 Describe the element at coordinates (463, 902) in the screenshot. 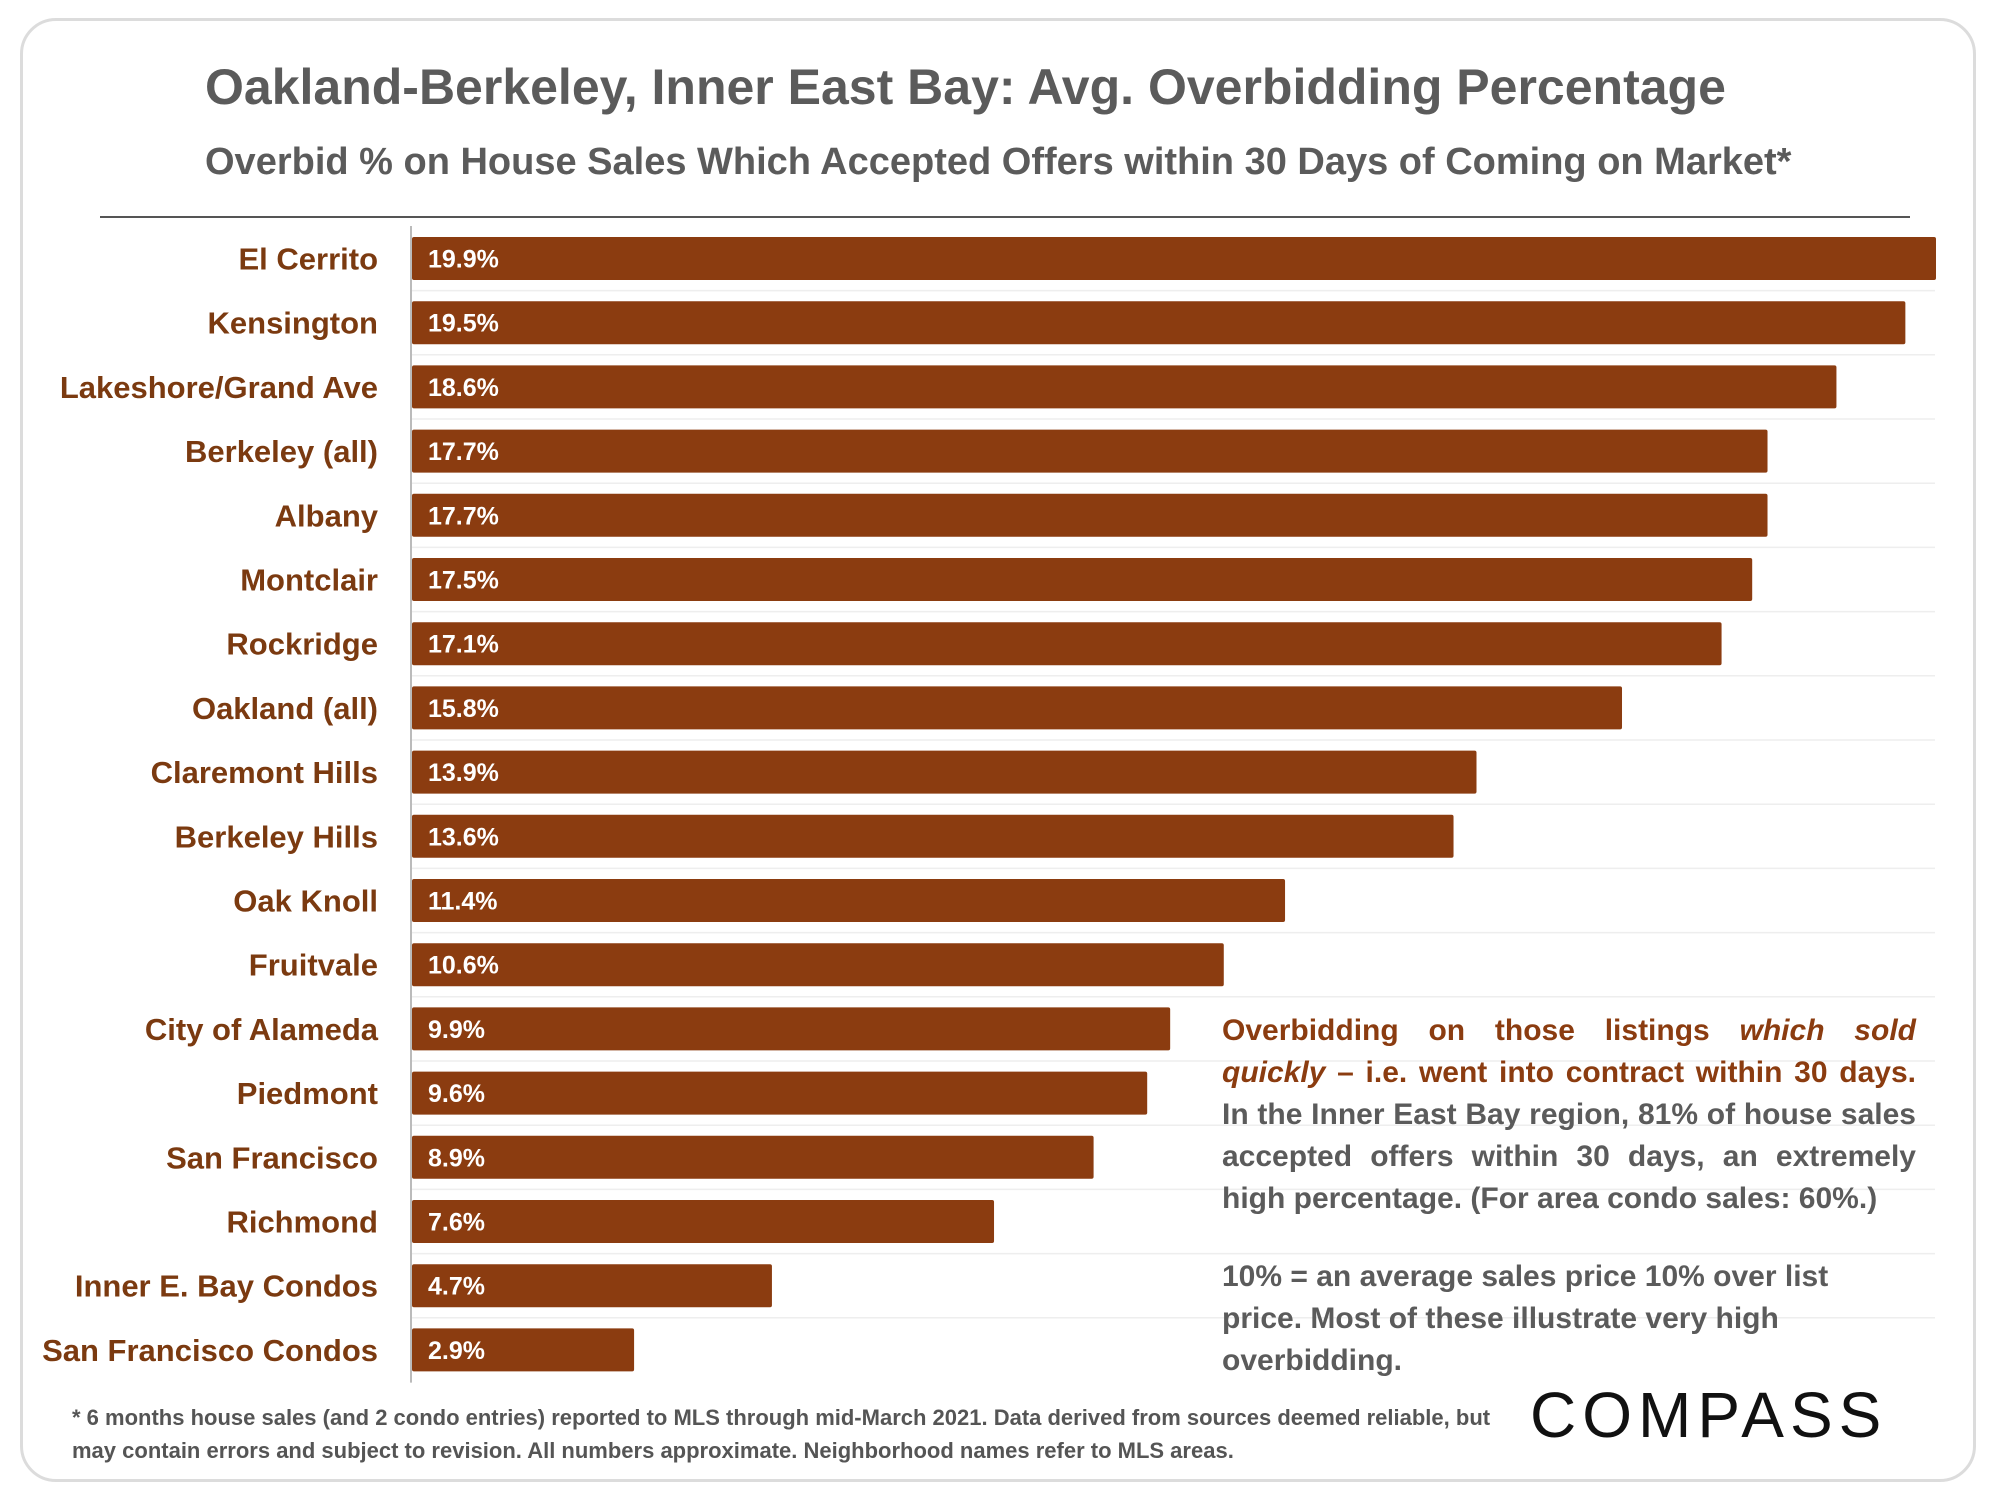

I see `value-label: 11.4%` at that location.